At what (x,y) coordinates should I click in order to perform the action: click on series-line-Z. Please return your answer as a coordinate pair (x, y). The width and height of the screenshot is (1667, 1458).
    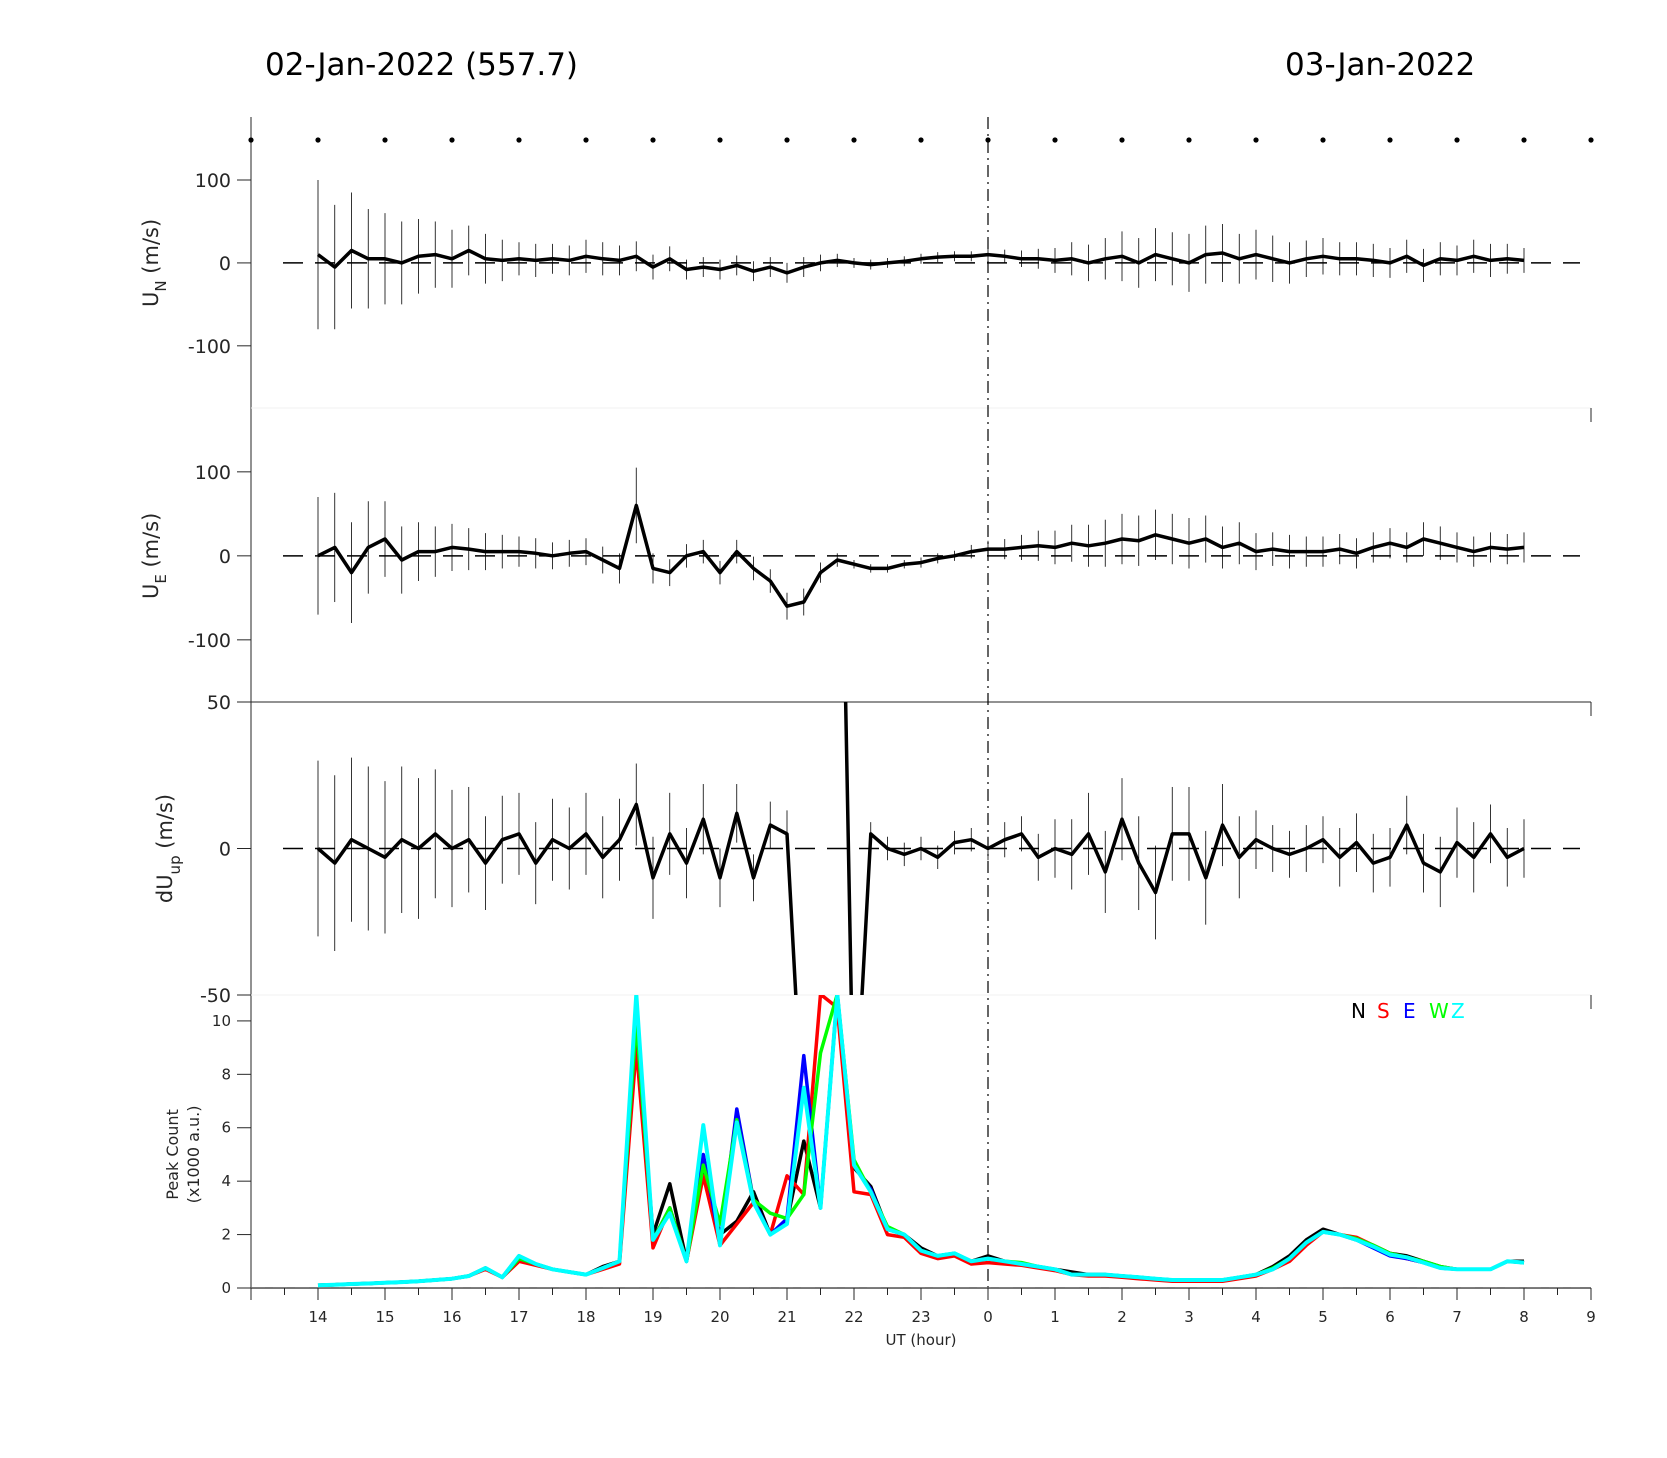
    Looking at the image, I should click on (921, 1141).